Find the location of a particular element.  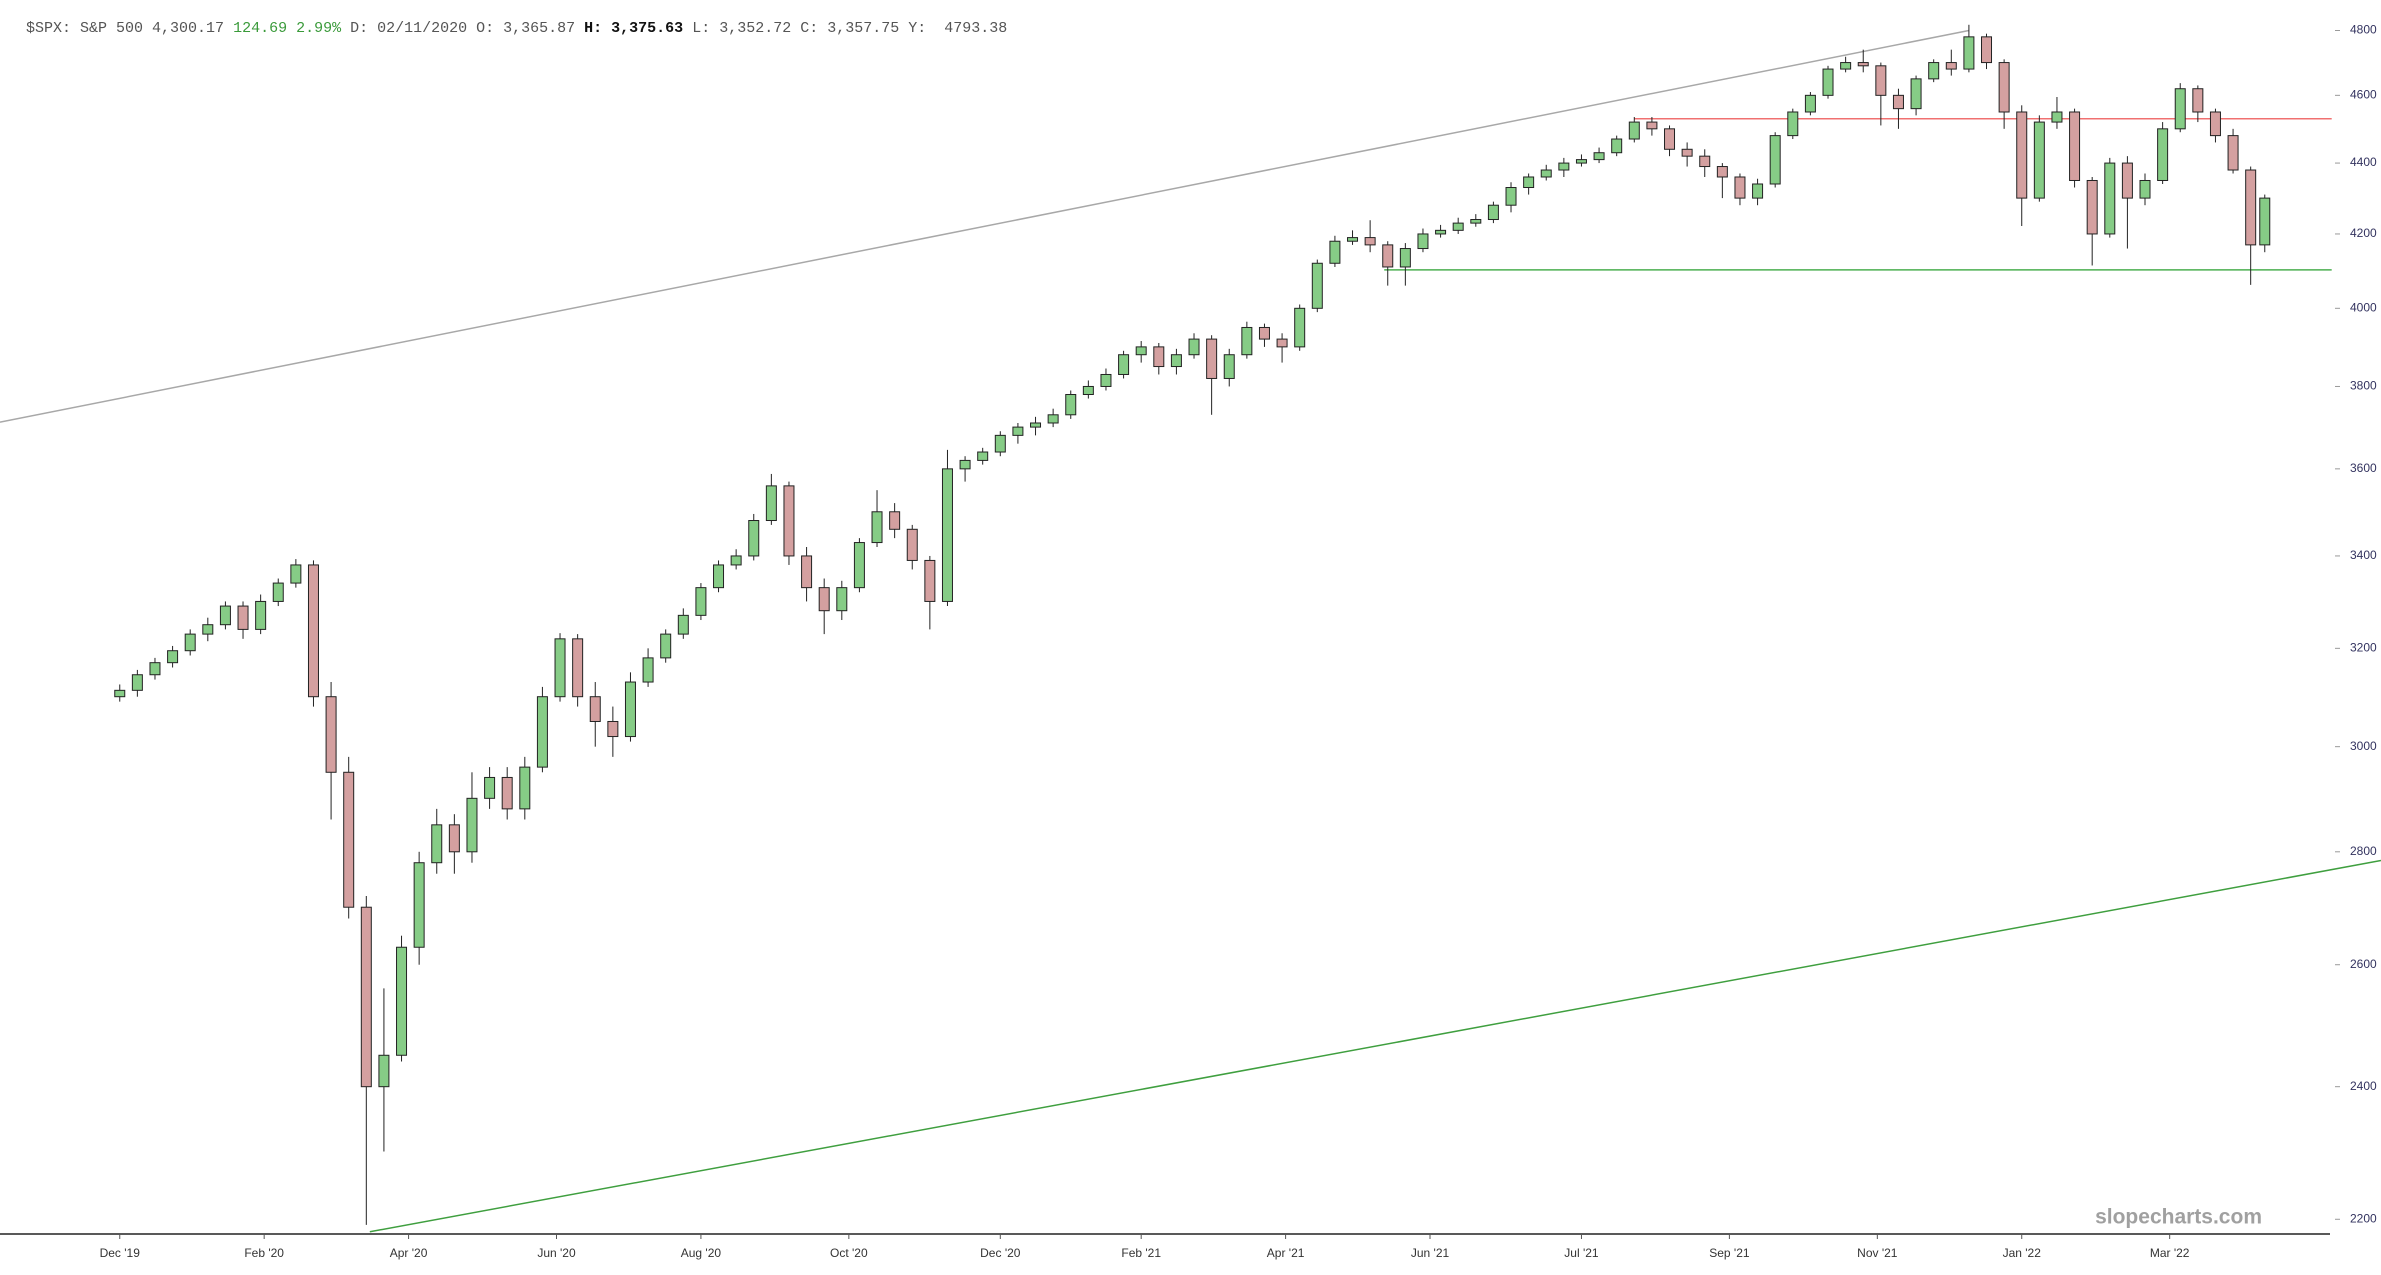

y-tick-label: 2400 is located at coordinates (2363, 1086).